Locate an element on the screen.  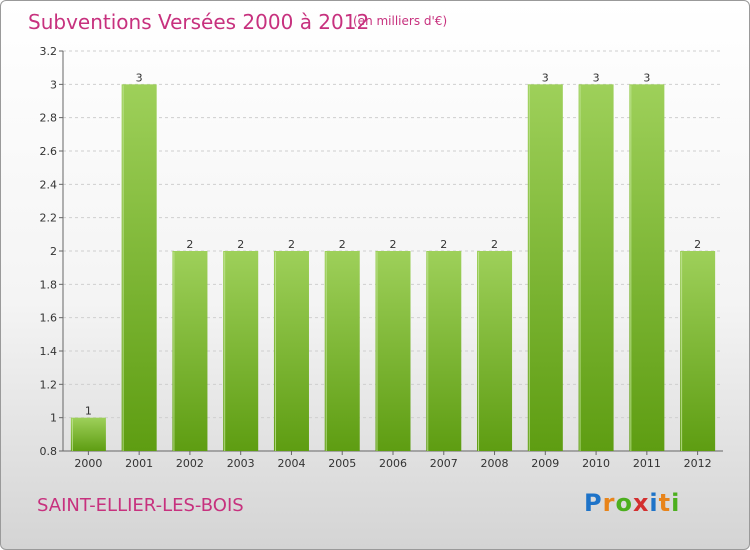
y-tick-label: 2.2 is located at coordinates (49, 218).